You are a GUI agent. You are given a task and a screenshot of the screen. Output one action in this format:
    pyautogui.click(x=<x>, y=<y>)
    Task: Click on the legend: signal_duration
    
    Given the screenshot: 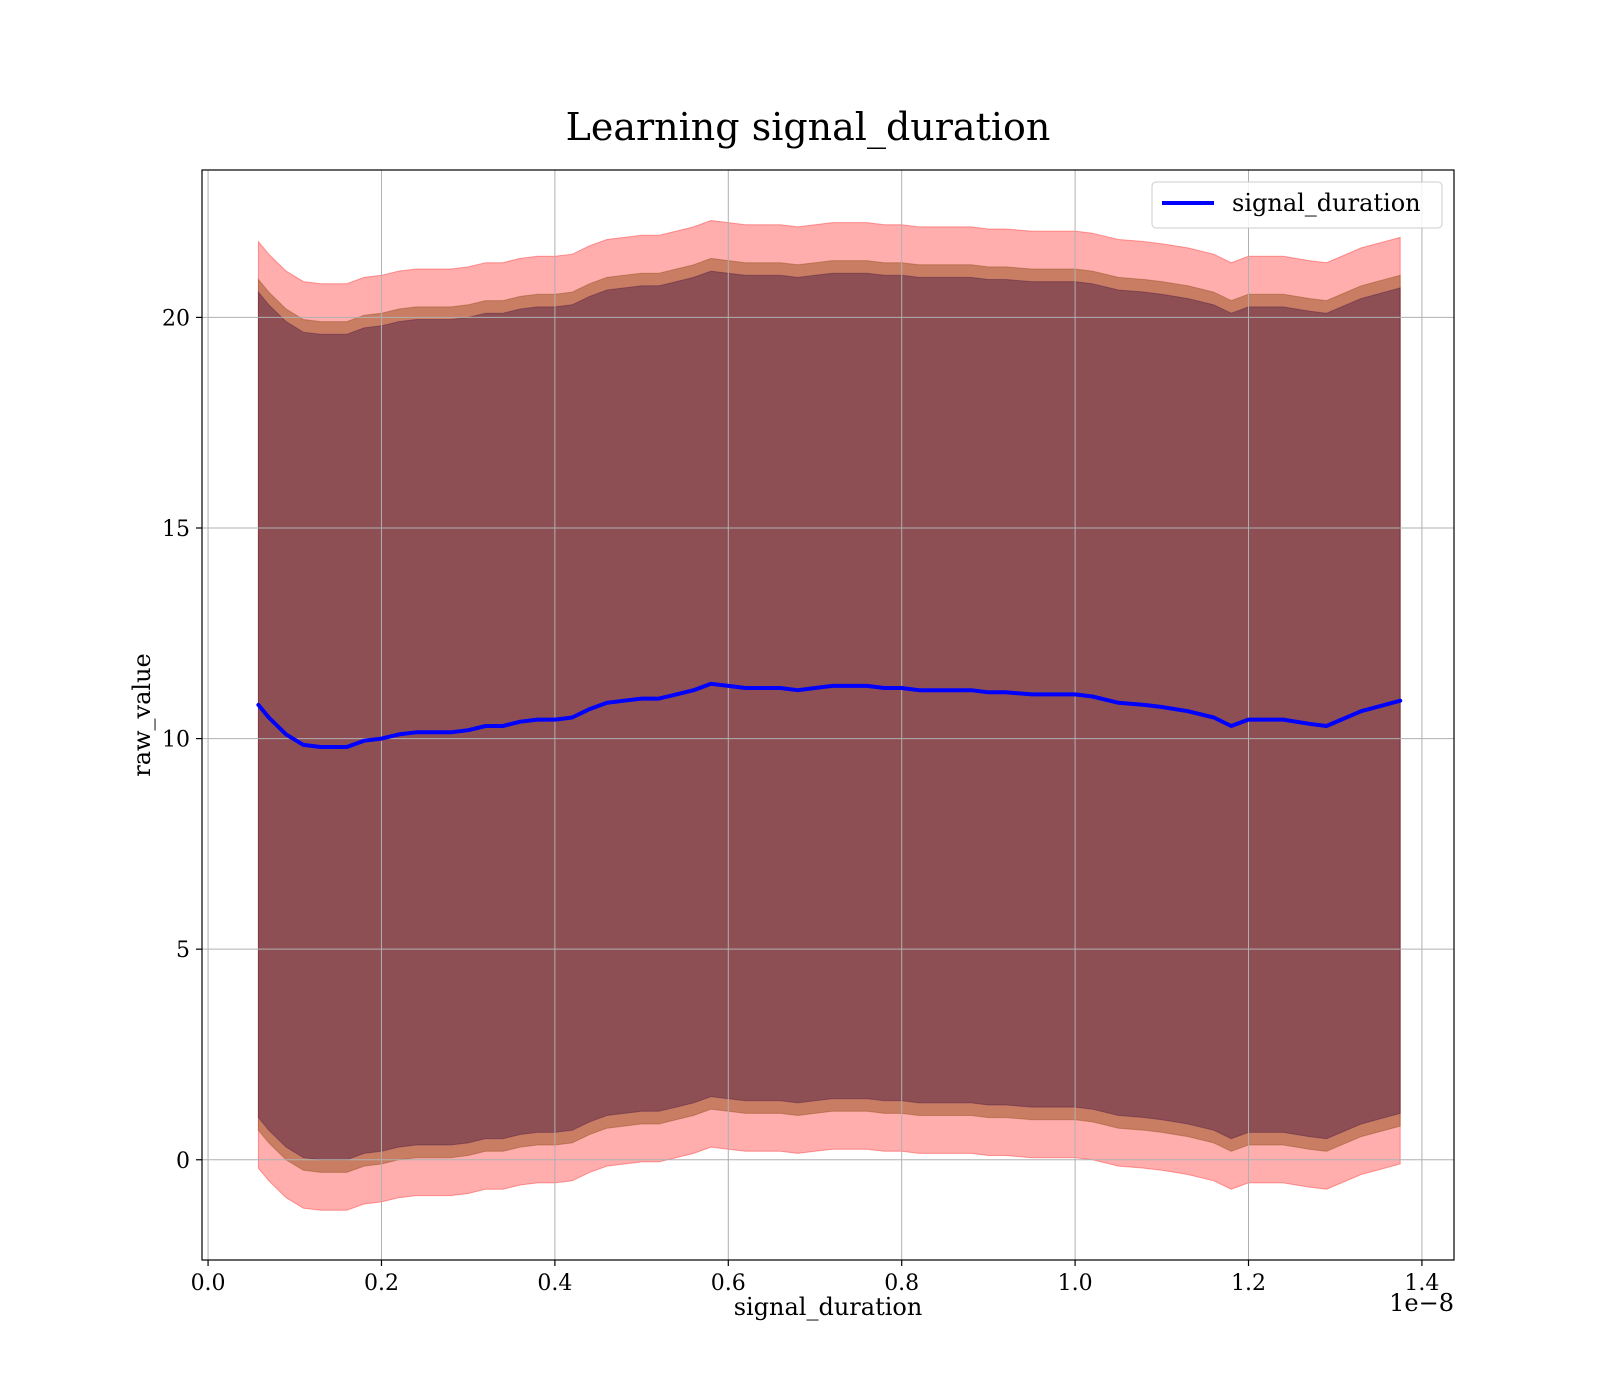 What is the action you would take?
    pyautogui.click(x=1297, y=205)
    